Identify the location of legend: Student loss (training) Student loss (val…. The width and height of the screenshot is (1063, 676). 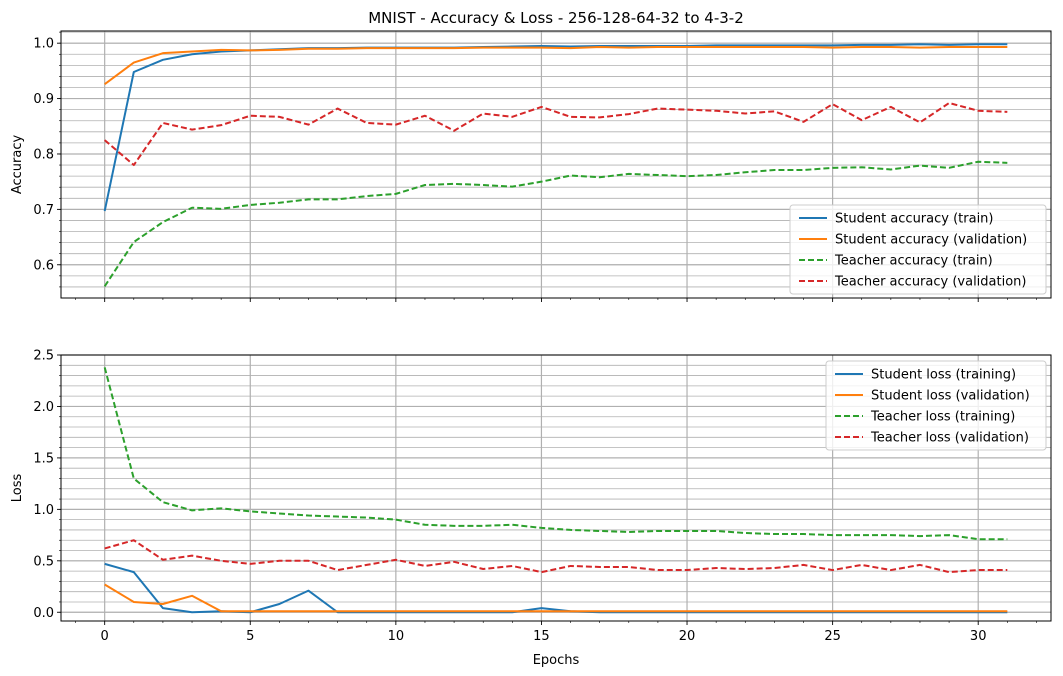
(936, 405).